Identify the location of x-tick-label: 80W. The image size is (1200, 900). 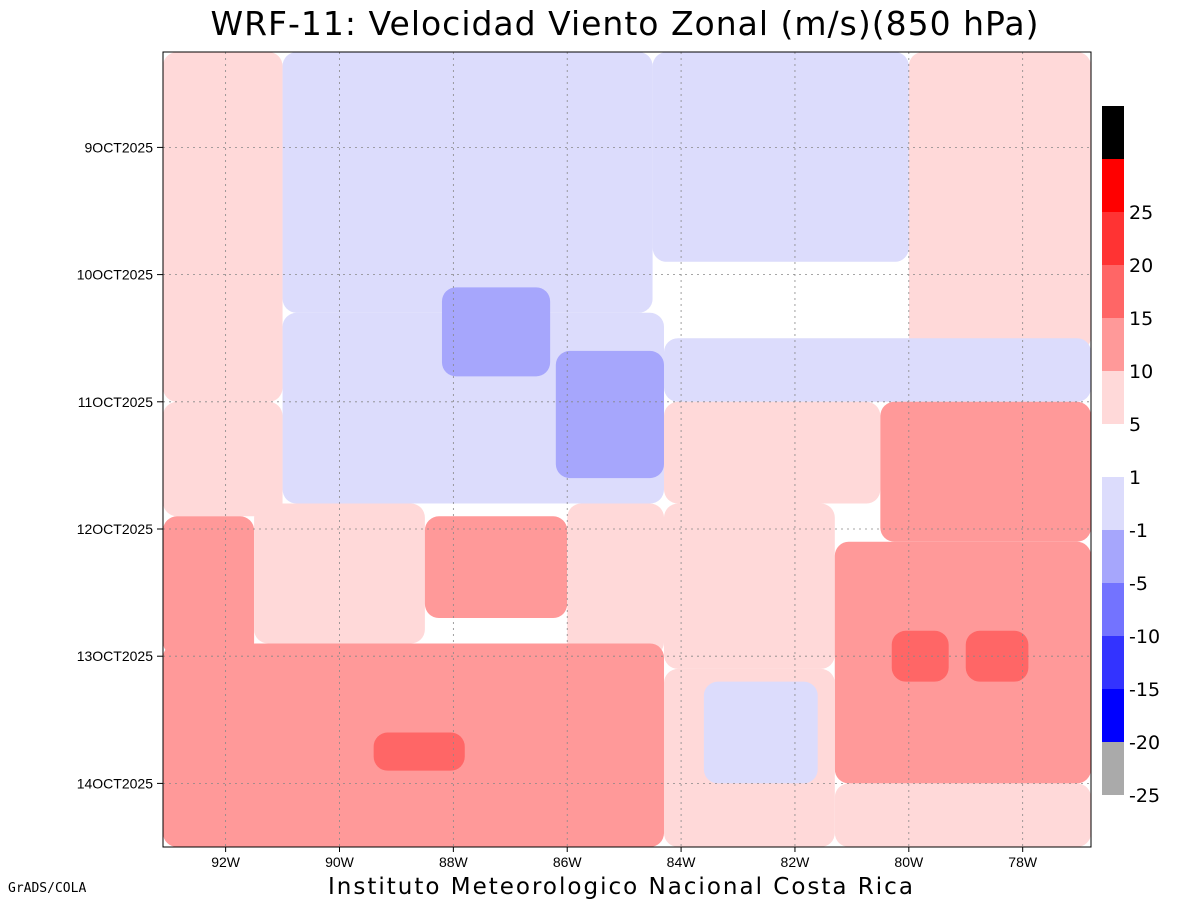
(909, 862).